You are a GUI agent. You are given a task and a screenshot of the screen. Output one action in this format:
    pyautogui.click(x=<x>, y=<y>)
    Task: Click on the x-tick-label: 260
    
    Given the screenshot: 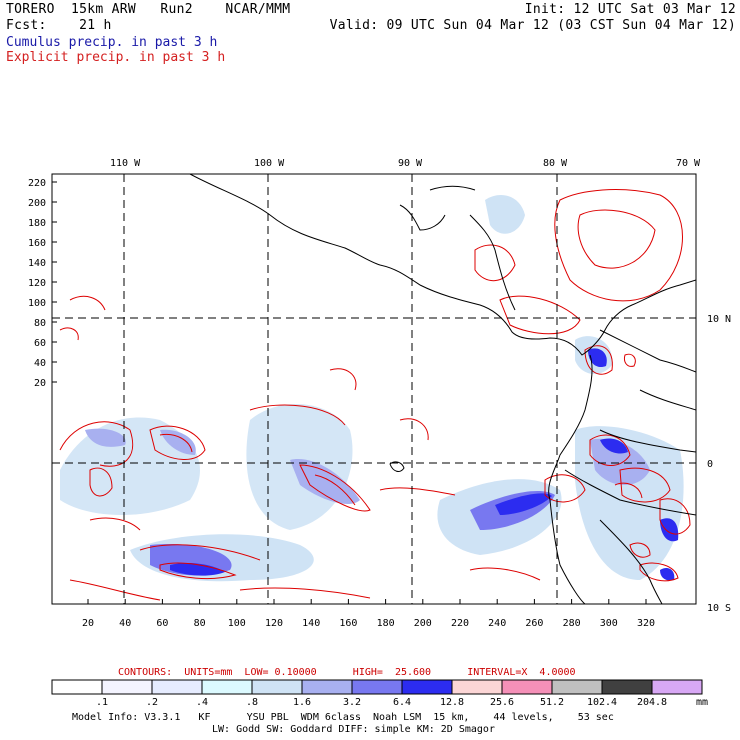 What is the action you would take?
    pyautogui.click(x=534, y=623)
    